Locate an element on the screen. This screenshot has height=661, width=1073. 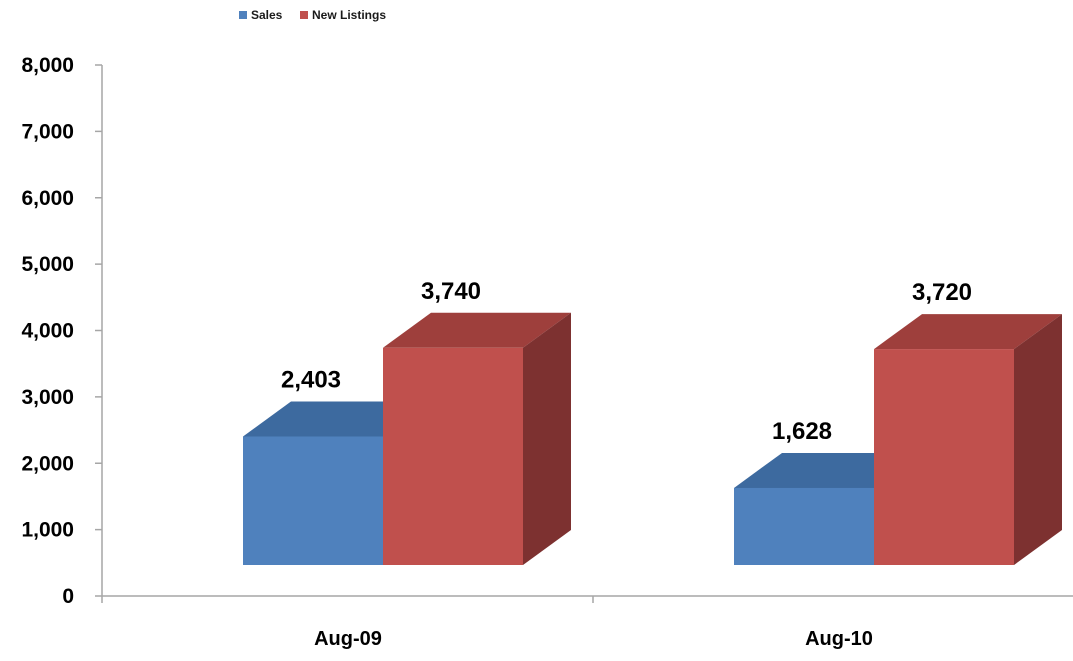
y-tick-label: 6,000 is located at coordinates (47, 198).